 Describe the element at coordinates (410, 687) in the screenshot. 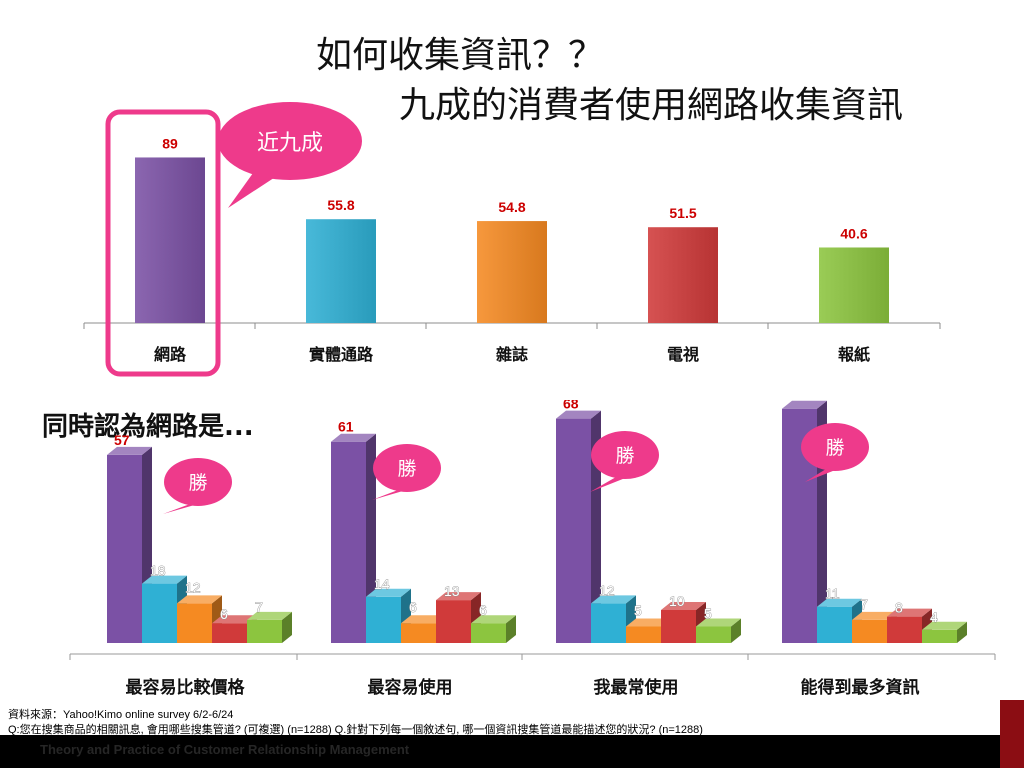

I see `bottom-category-label: 最容易使用` at that location.